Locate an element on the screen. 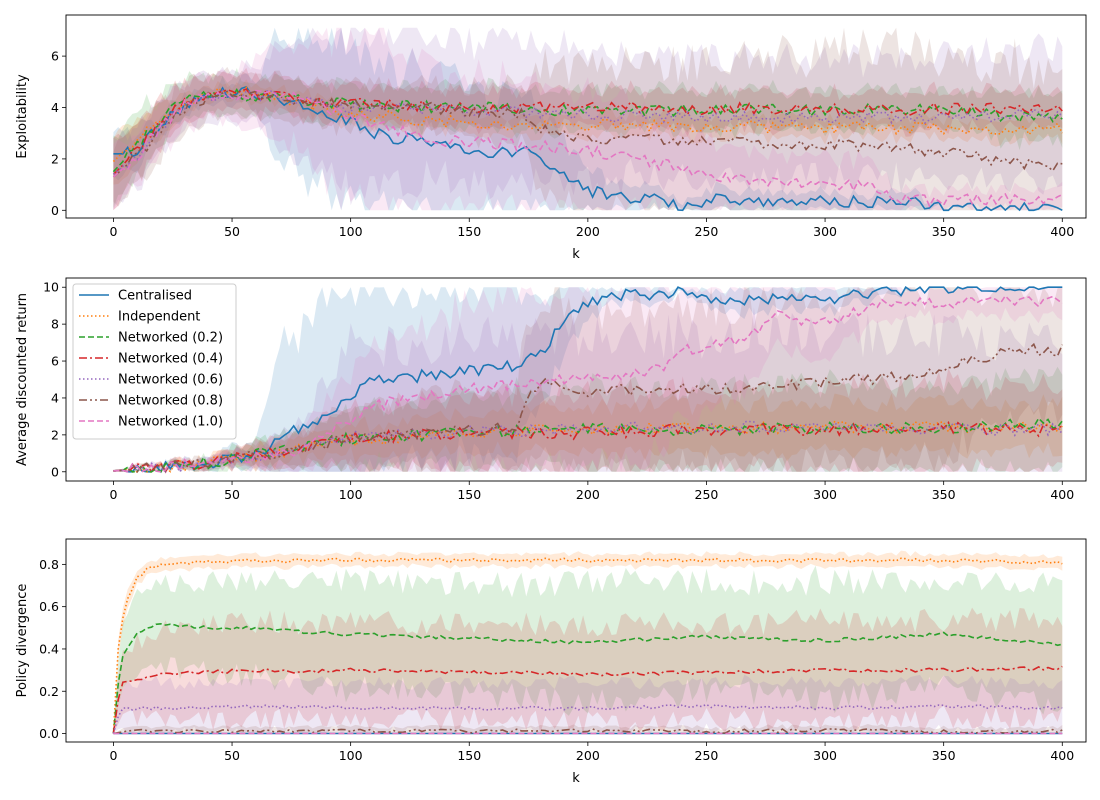 The height and width of the screenshot is (800, 1100). legend-label: Networked (0.4) is located at coordinates (170, 359).